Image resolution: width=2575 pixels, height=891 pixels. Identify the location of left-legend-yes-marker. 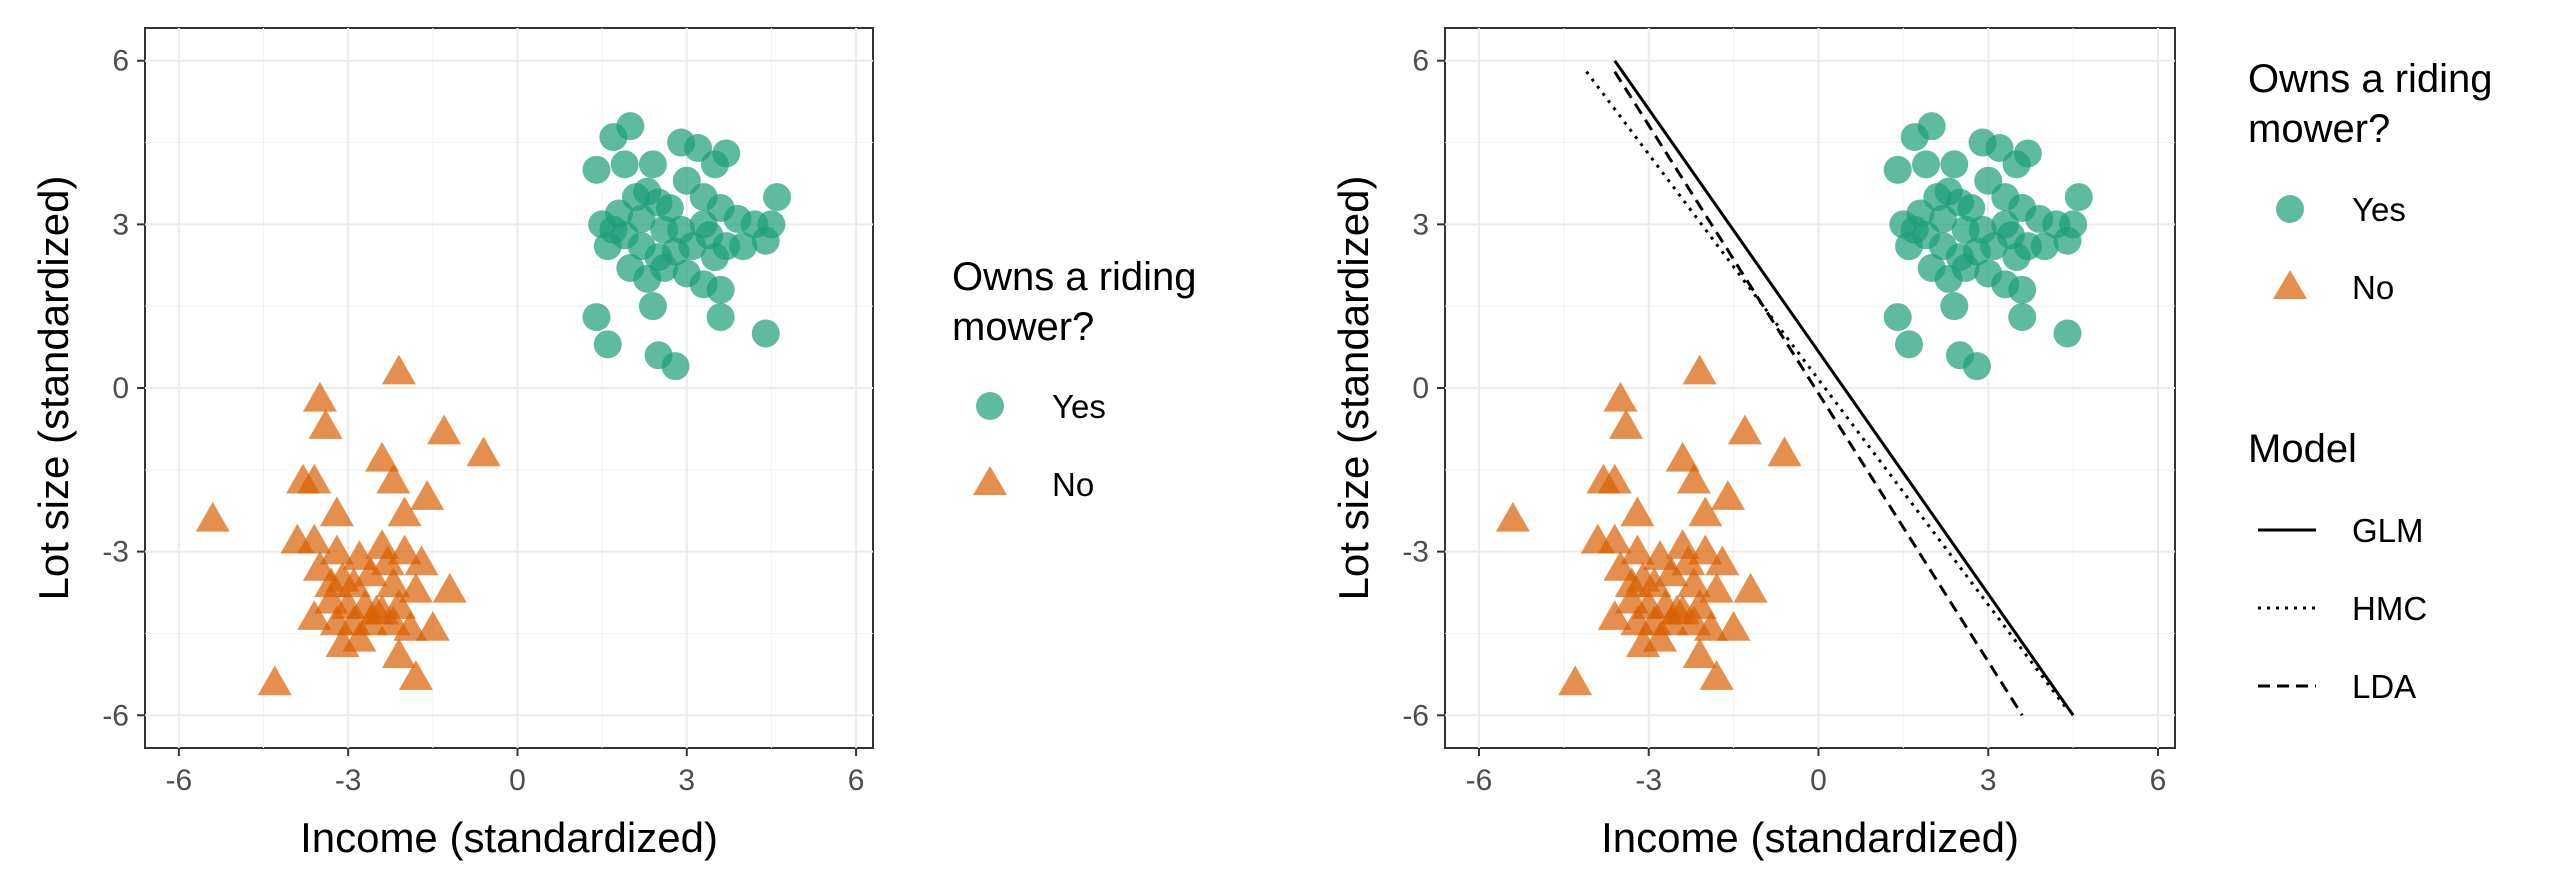
(990, 406).